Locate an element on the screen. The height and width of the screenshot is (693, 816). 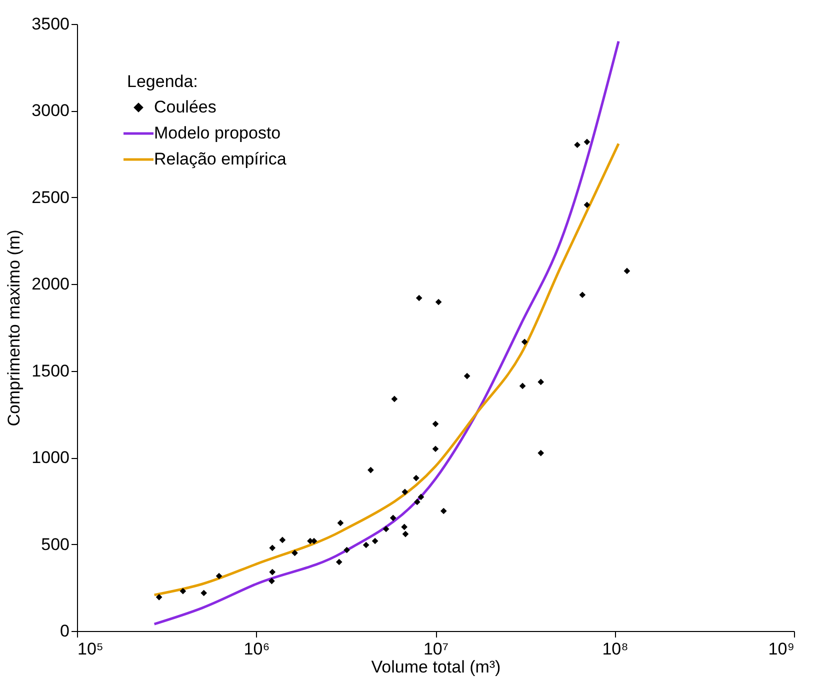
y-tick-label: 0 is located at coordinates (65, 631).